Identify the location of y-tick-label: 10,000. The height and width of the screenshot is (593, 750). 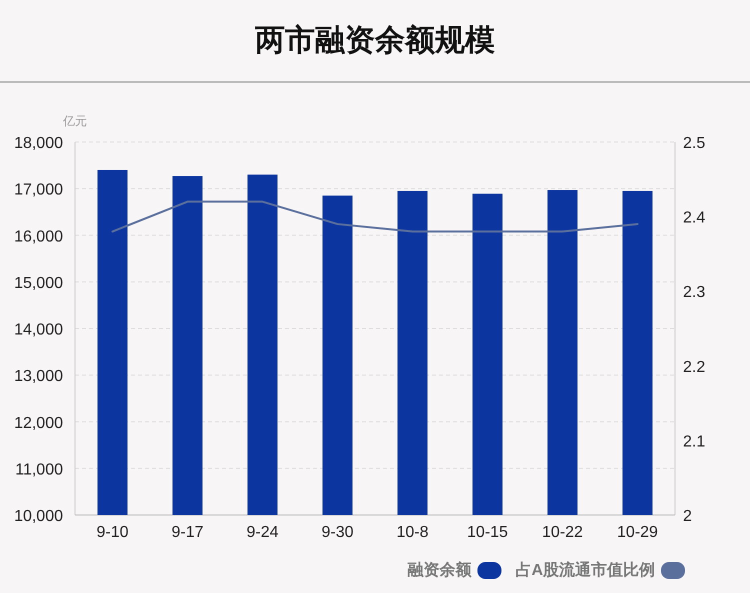
(39, 516).